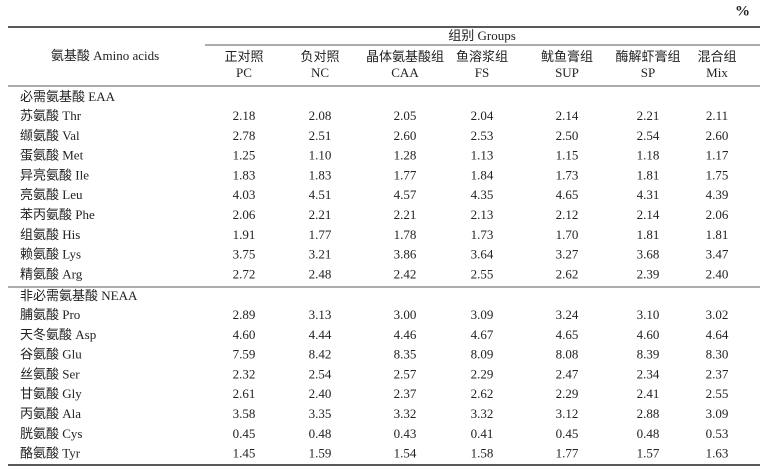 The width and height of the screenshot is (767, 470). Describe the element at coordinates (567, 314) in the screenshot. I see `cell: 3.24` at that location.